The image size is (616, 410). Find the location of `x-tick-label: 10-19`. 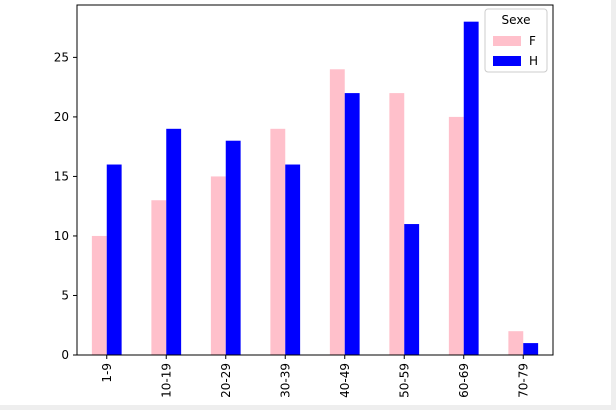

x-tick-label: 10-19 is located at coordinates (166, 380).